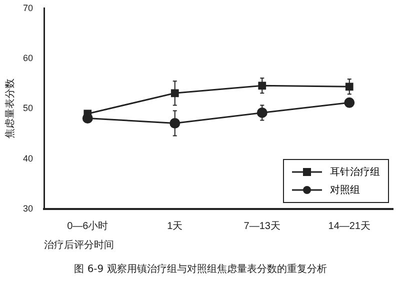 The width and height of the screenshot is (401, 300). What do you see at coordinates (28, 158) in the screenshot?
I see `y-tick-label: 40` at bounding box center [28, 158].